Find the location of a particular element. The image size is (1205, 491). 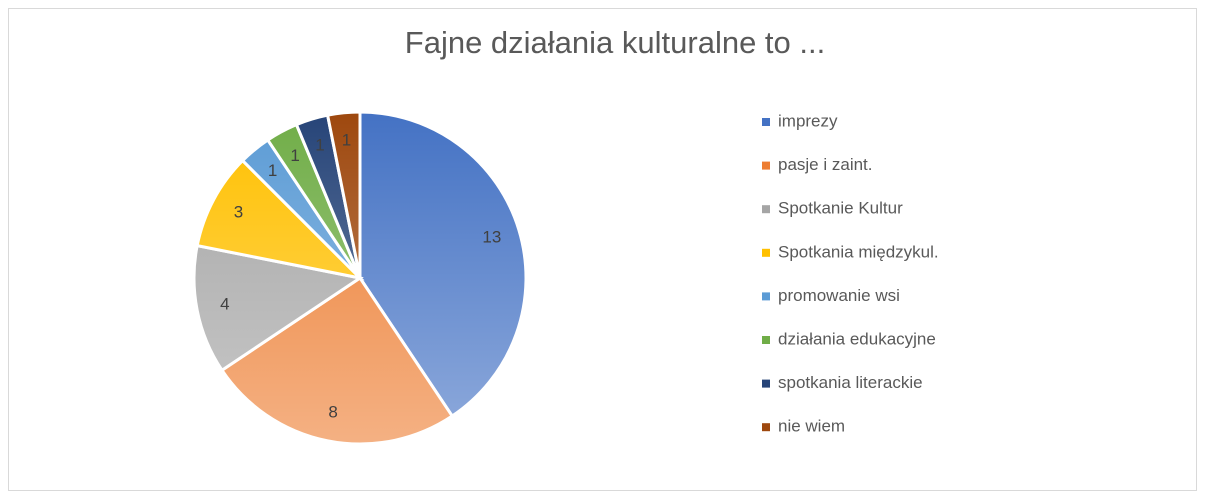

legend-label: imprezy is located at coordinates (808, 120).